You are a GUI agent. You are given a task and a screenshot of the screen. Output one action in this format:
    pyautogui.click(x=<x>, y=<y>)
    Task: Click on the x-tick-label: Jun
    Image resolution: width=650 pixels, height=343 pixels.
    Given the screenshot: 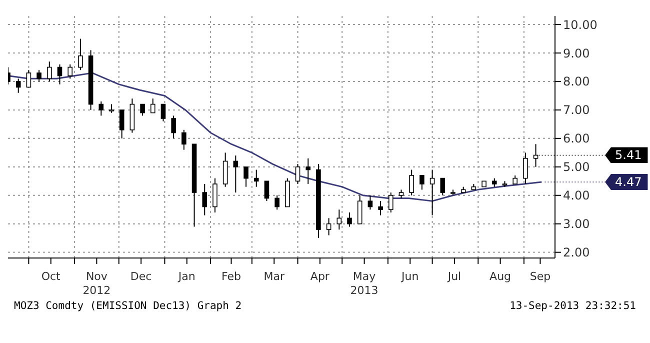 What is the action you would take?
    pyautogui.click(x=409, y=276)
    